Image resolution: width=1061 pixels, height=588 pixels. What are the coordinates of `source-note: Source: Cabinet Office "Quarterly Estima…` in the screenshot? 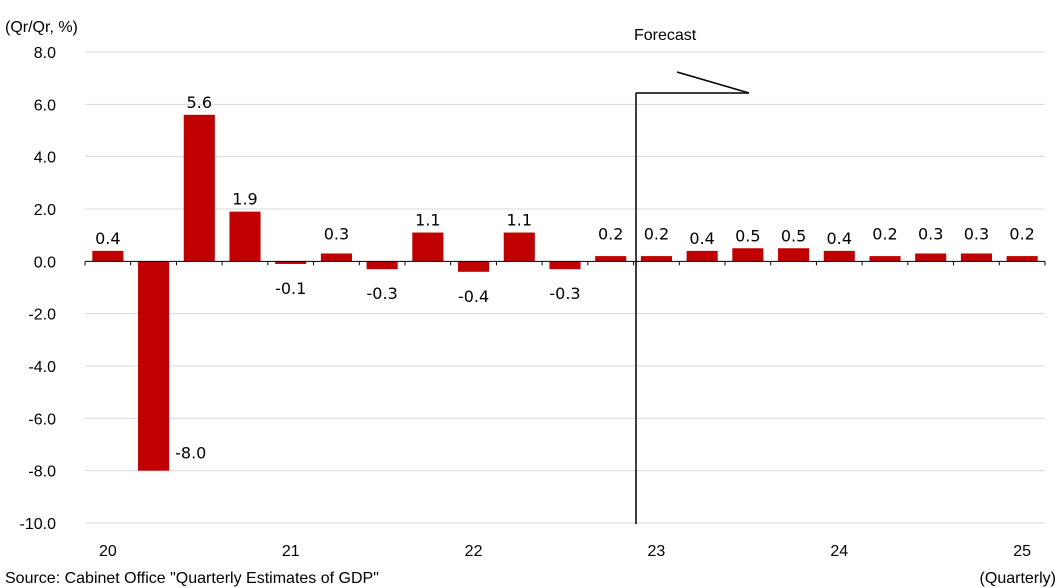 It's located at (192, 578).